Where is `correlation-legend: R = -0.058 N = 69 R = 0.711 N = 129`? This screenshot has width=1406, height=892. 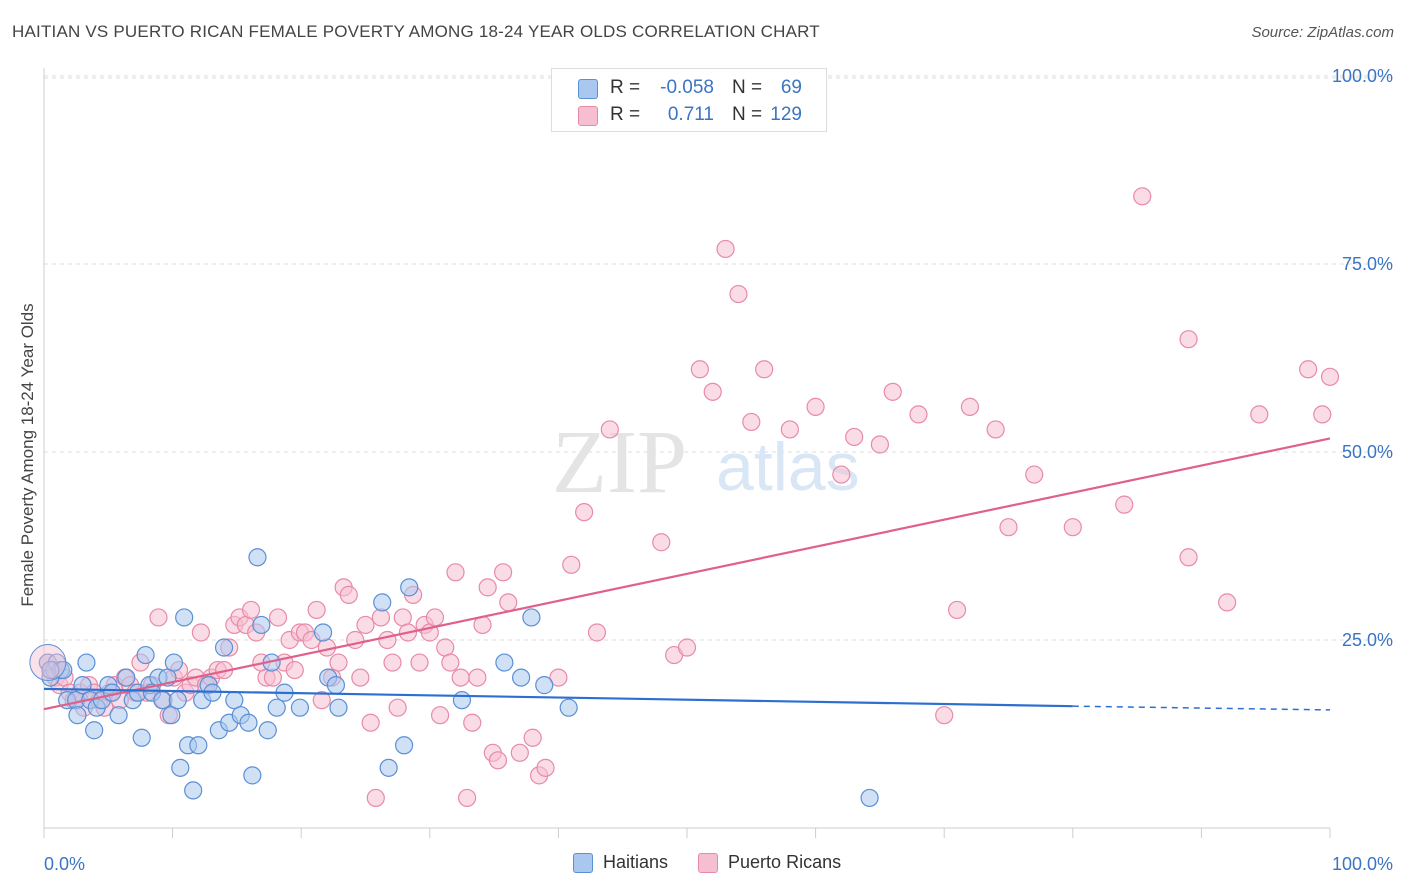
correlation-legend: R = -0.058 N = 69 R = 0.711 N = 129 is located at coordinates (689, 100).